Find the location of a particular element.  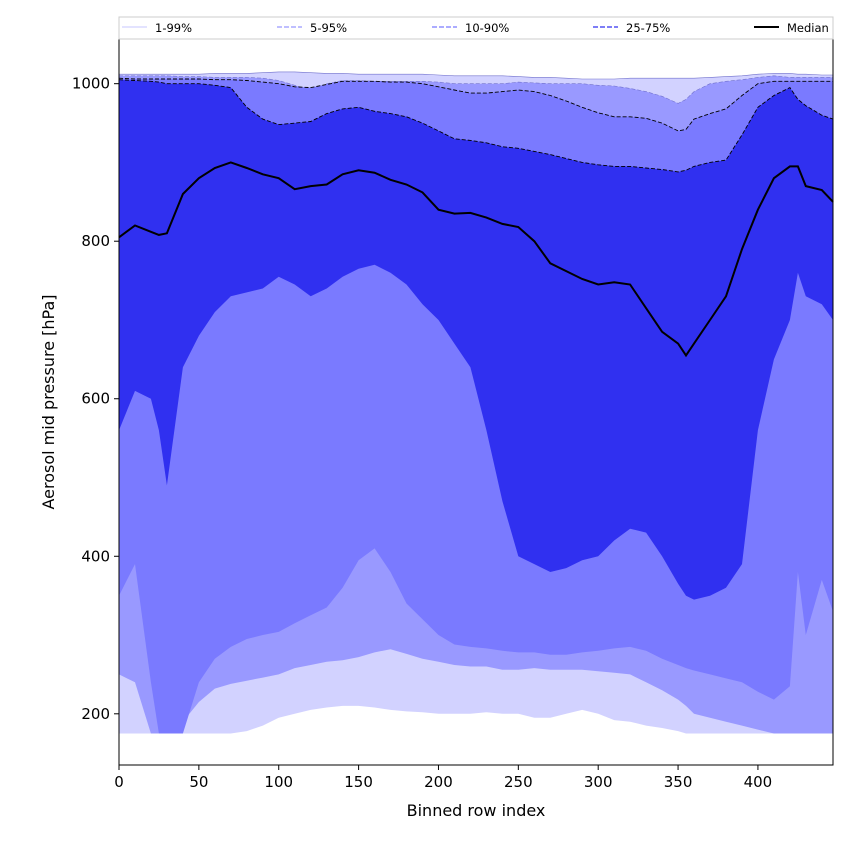

legend-label: Median is located at coordinates (808, 28).